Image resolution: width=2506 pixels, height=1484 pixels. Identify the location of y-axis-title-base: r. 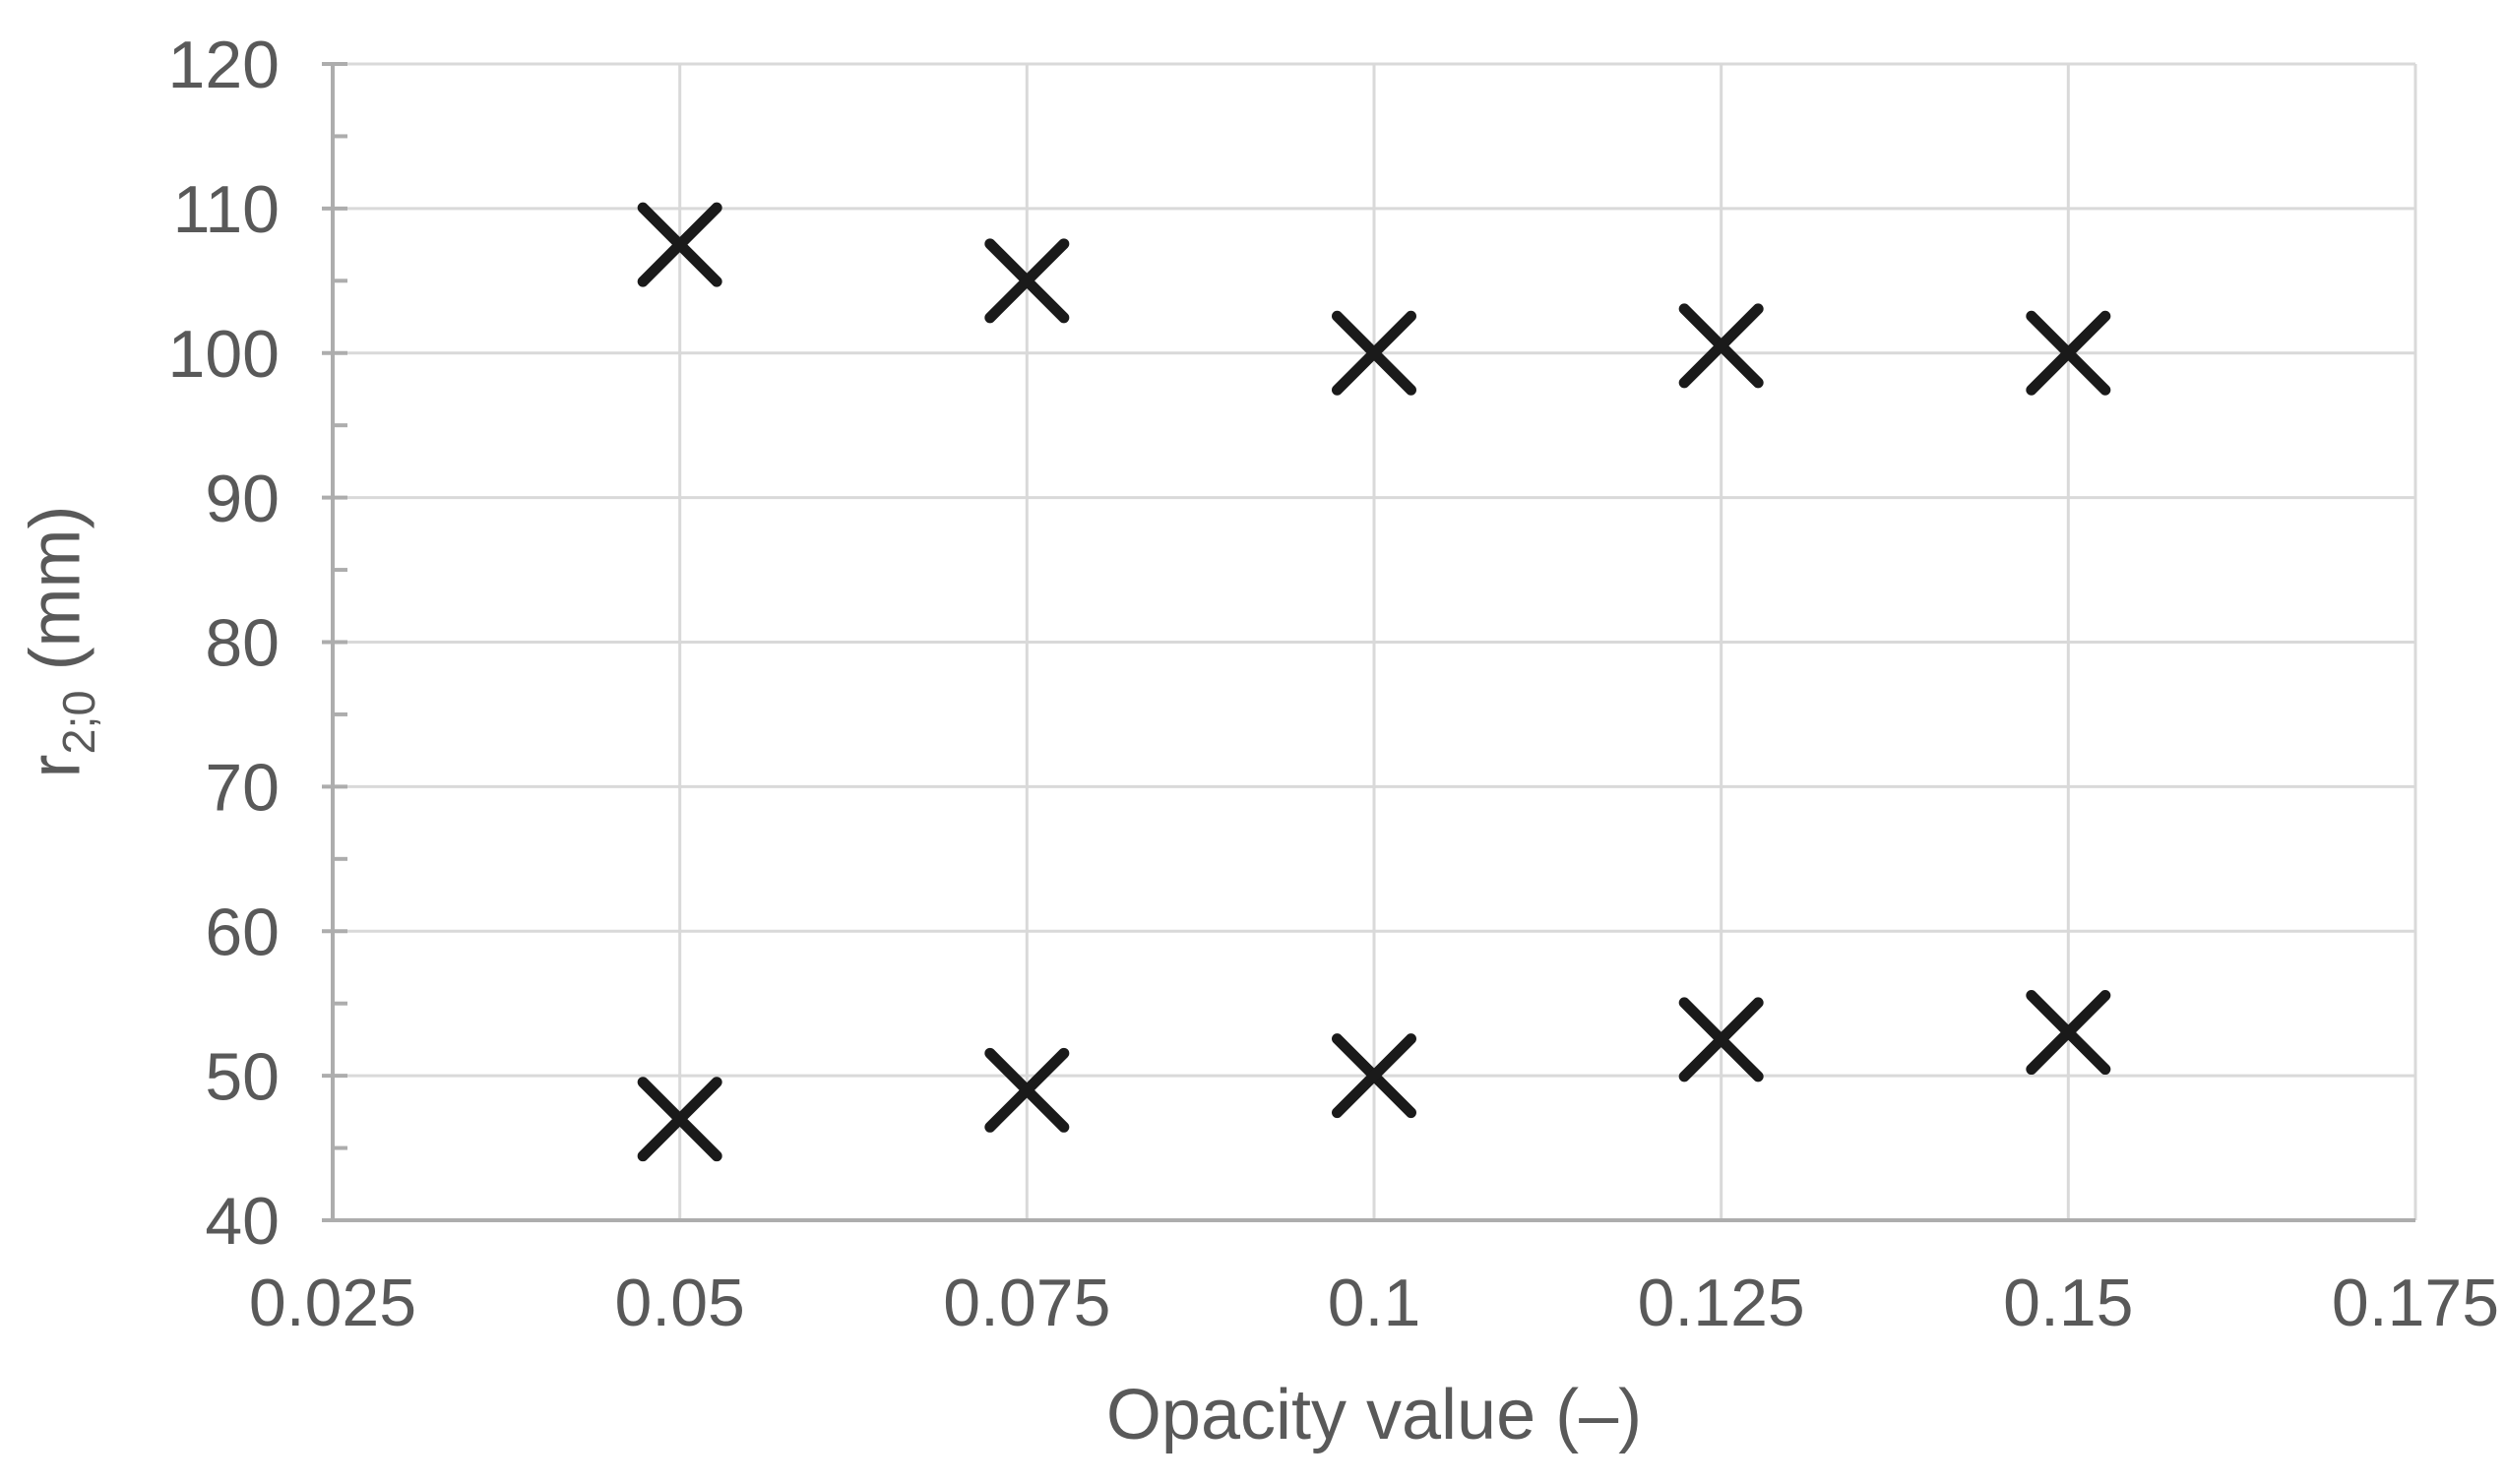
(55, 766).